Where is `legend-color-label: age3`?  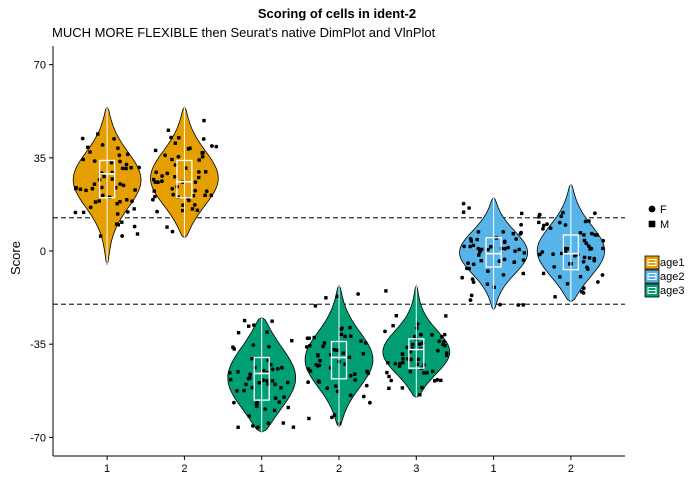
legend-color-label: age3 is located at coordinates (672, 291).